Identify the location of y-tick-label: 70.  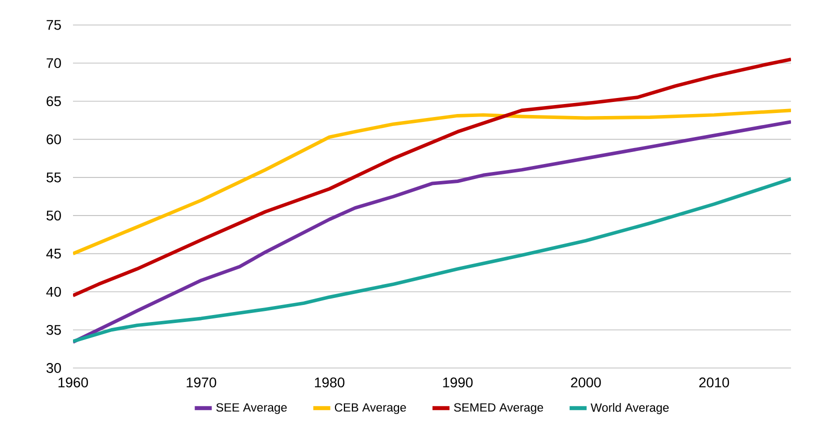
(53, 63).